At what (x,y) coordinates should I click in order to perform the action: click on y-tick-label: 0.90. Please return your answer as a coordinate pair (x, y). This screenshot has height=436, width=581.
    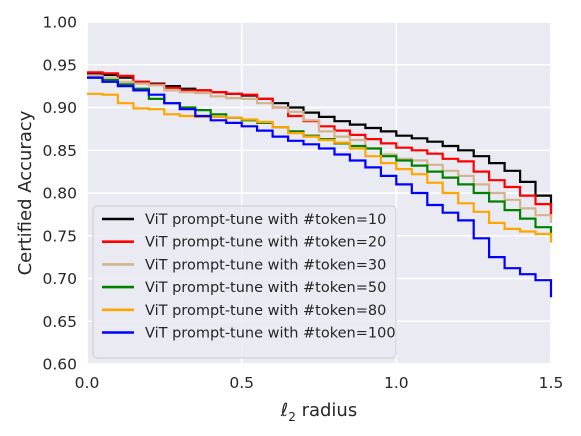
    Looking at the image, I should click on (59, 108).